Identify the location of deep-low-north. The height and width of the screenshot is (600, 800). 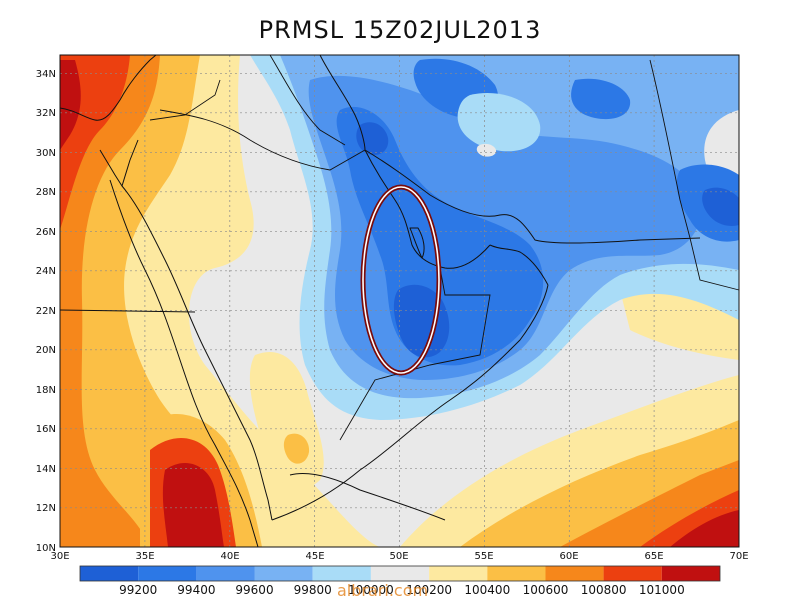
(372, 139).